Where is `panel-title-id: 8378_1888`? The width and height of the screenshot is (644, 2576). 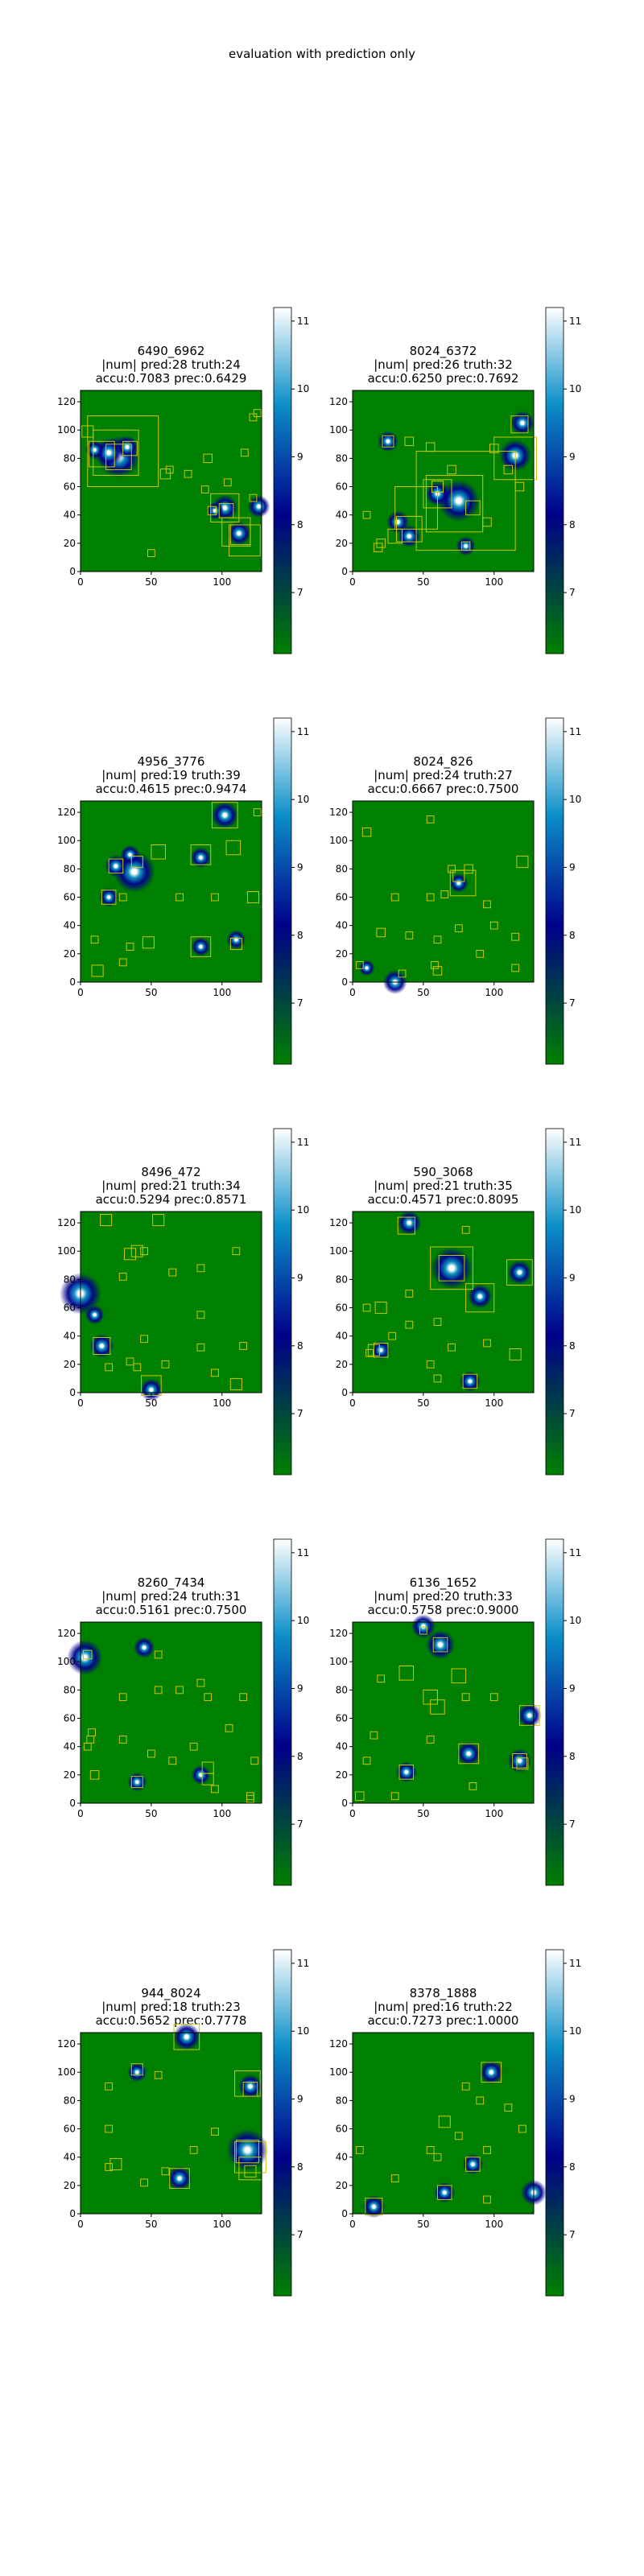 panel-title-id: 8378_1888 is located at coordinates (443, 1993).